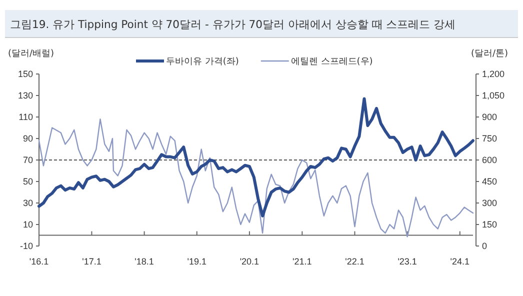  I want to click on x-tick-label: '24.1, so click(460, 261).